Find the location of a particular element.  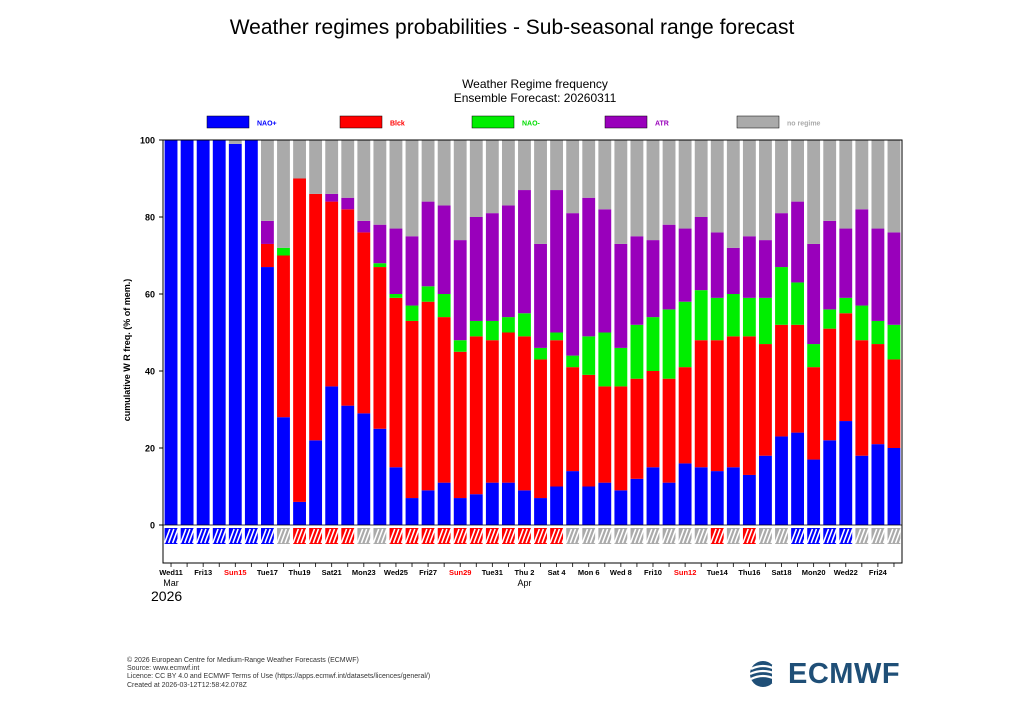

chart-title: Weather Regime frequency is located at coordinates (535, 84).